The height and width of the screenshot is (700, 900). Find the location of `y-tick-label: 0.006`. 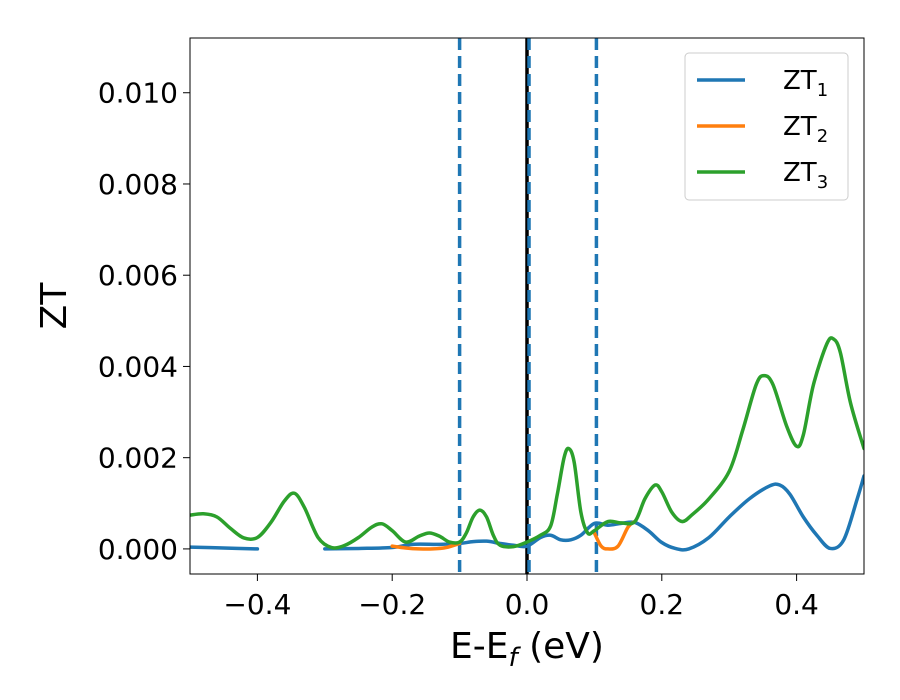

y-tick-label: 0.006 is located at coordinates (138, 275).